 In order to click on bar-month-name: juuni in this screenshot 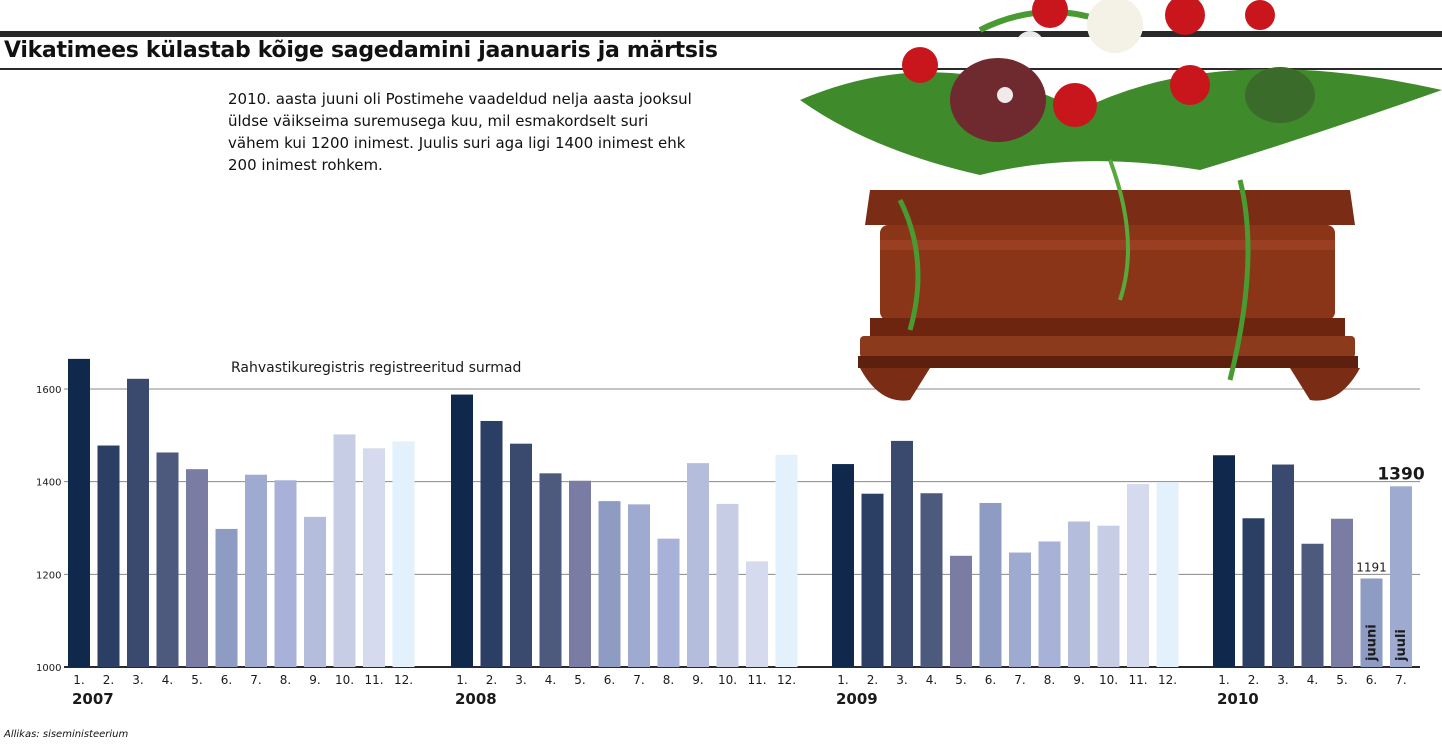, I will do `click(1372, 643)`.